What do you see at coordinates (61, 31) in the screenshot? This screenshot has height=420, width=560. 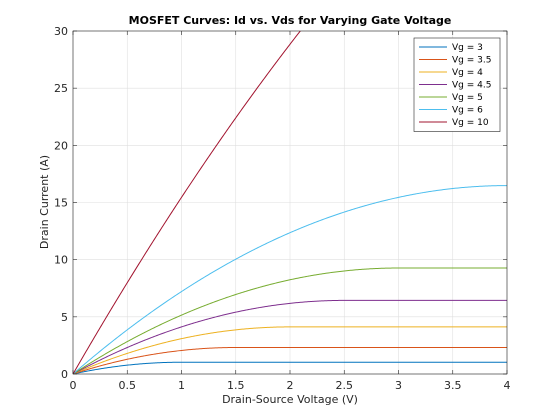 I see `y-tick-label: 30` at bounding box center [61, 31].